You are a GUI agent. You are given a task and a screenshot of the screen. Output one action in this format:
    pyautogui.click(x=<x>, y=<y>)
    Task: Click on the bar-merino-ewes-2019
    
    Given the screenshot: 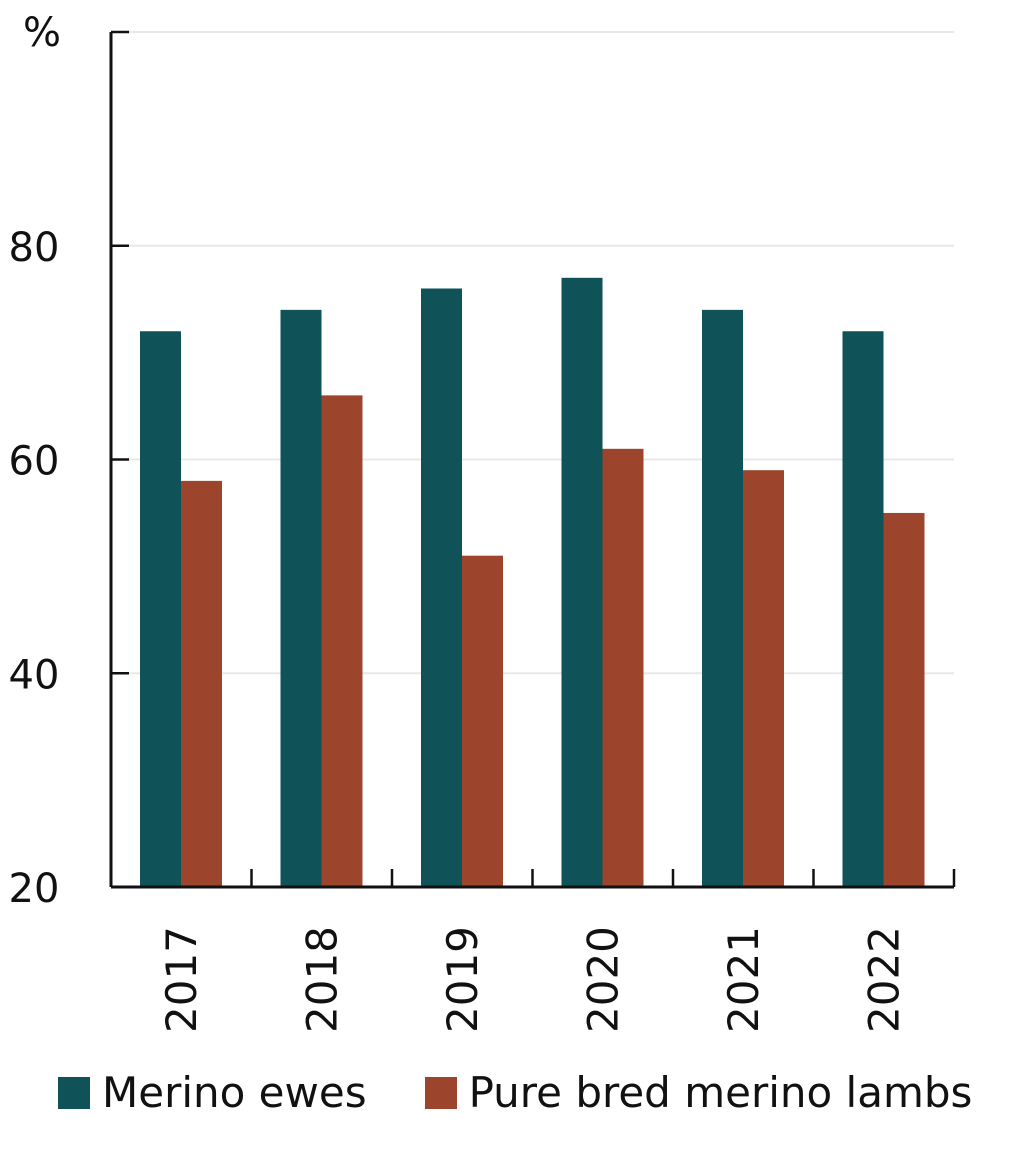 What is the action you would take?
    pyautogui.click(x=441, y=587)
    